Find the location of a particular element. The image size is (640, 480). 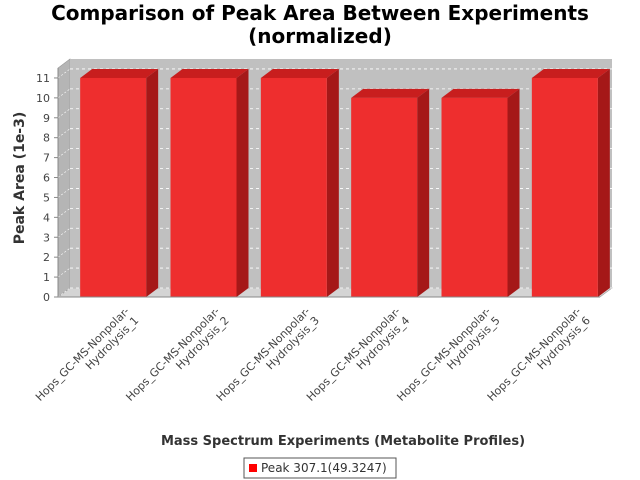

legend: Peak 307.1(49.3247) is located at coordinates (320, 468).